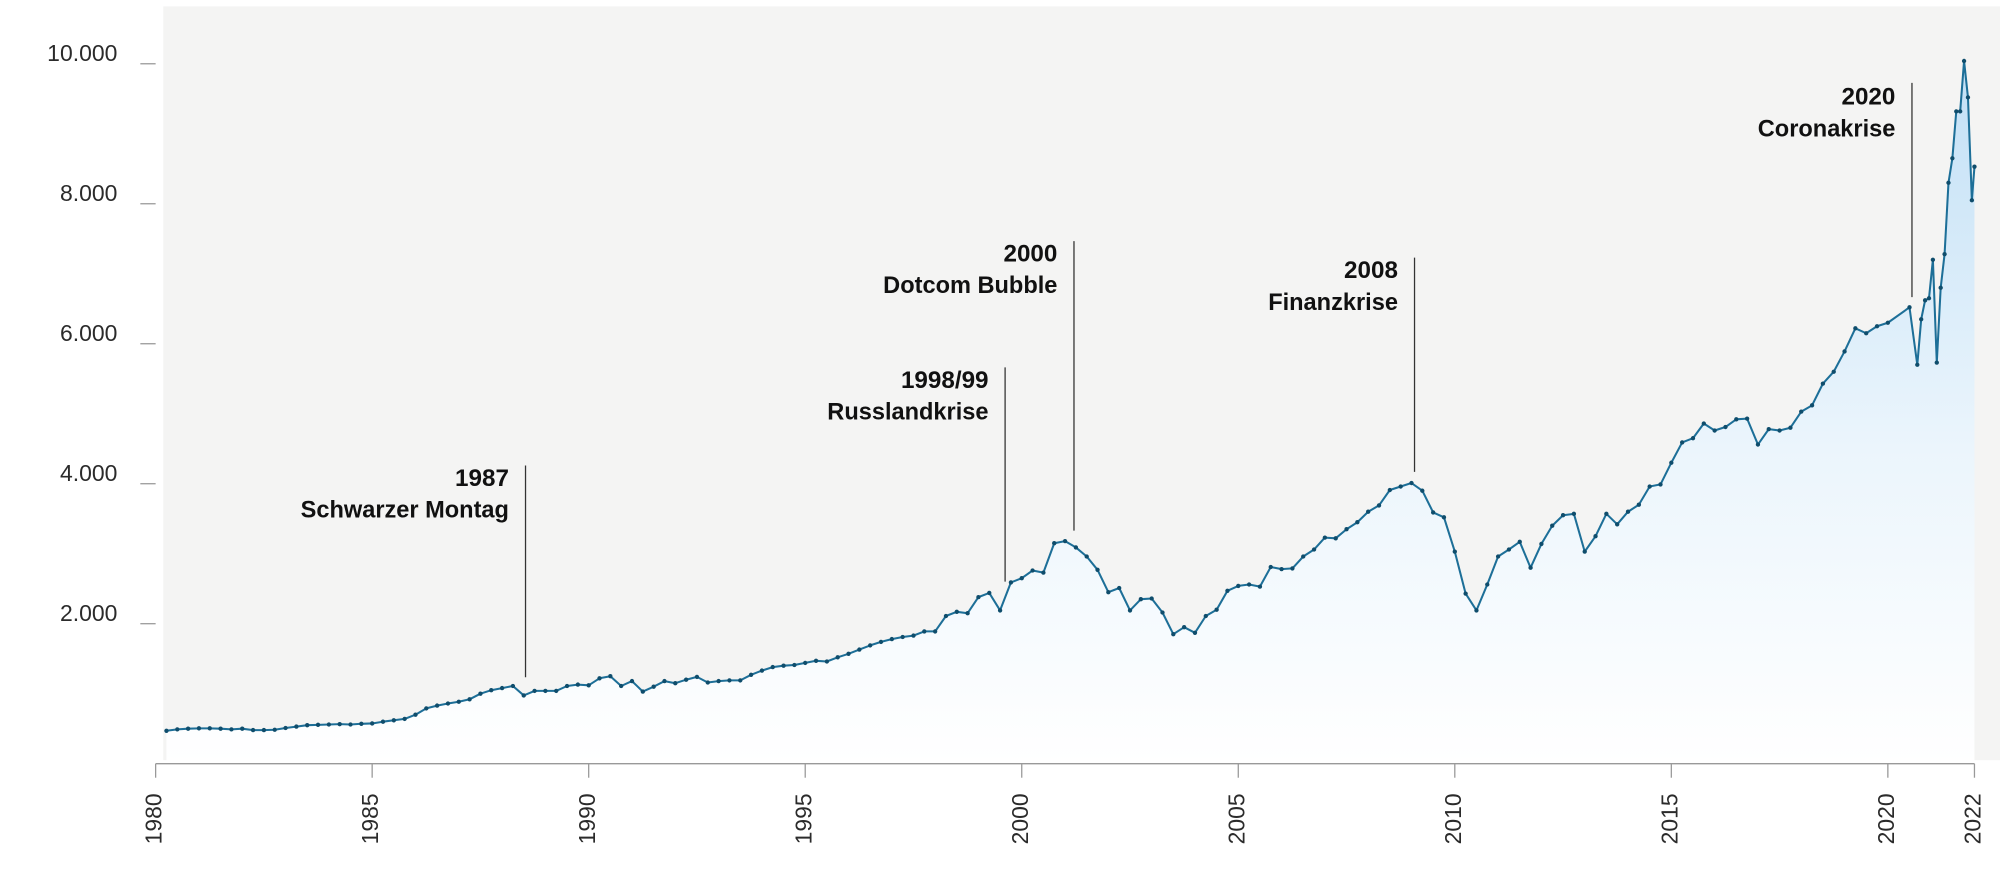 The height and width of the screenshot is (895, 2000). Describe the element at coordinates (1031, 254) in the screenshot. I see `annotation-year: 2000` at that location.